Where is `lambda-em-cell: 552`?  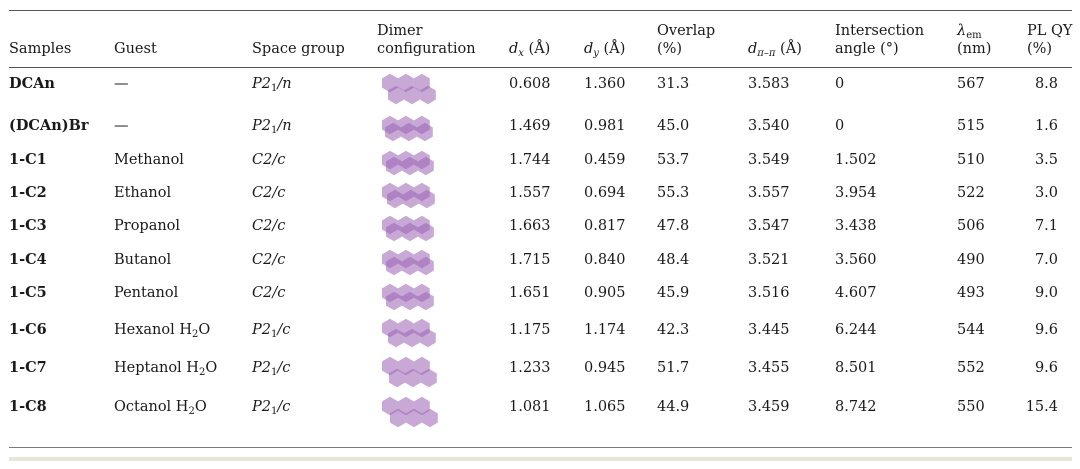 lambda-em-cell: 552 is located at coordinates (971, 368).